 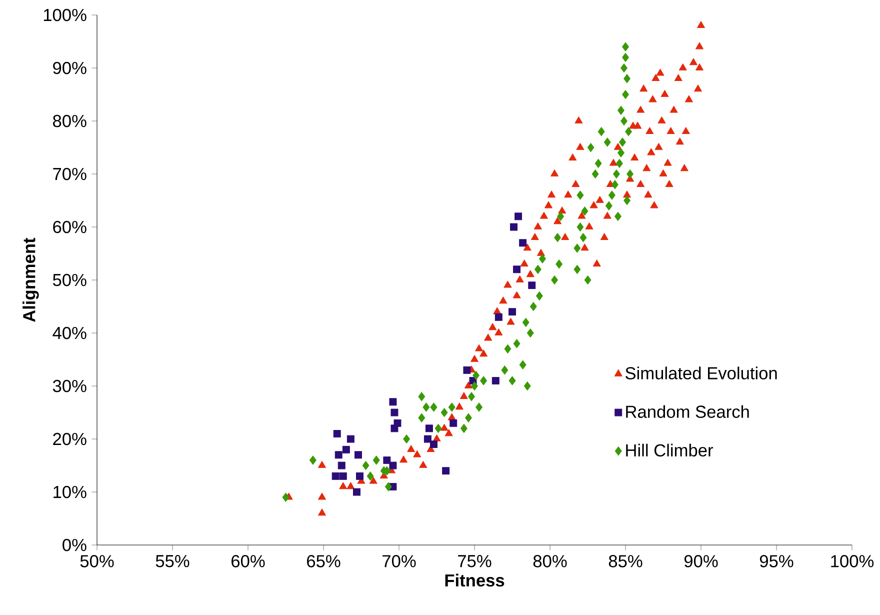 I want to click on x-tick-label: 50%, so click(x=97, y=561).